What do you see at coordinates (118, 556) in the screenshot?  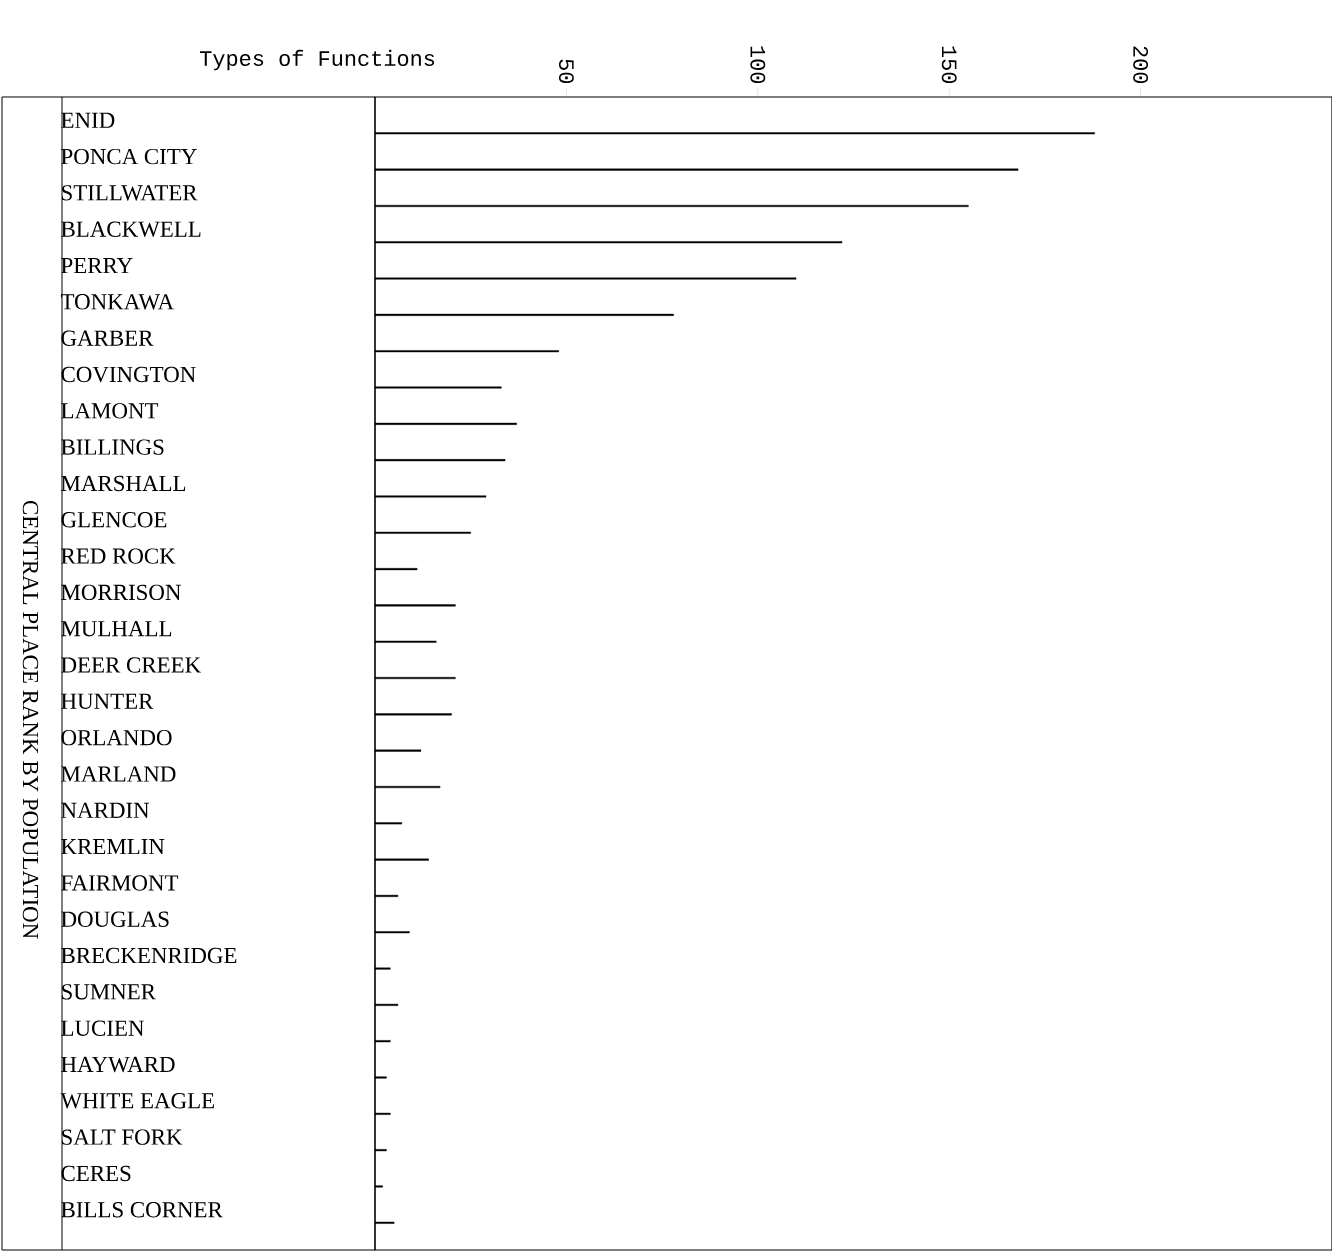 I see `y-tick-label: RED ROCK` at bounding box center [118, 556].